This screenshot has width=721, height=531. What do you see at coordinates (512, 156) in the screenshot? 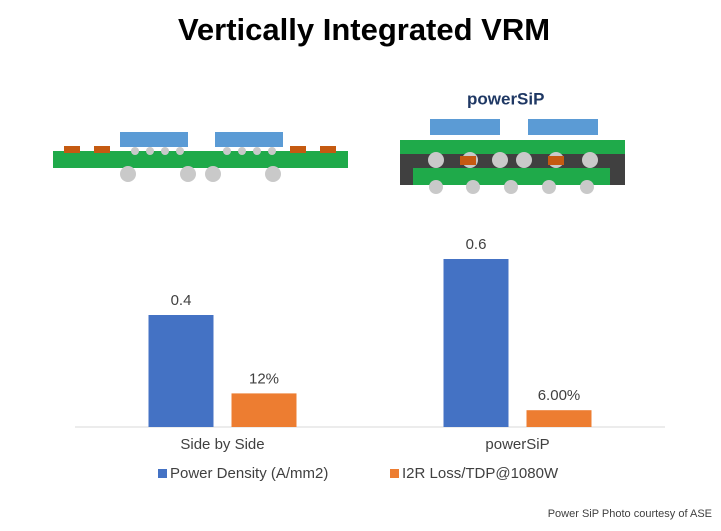
I see `powersip-illustration` at bounding box center [512, 156].